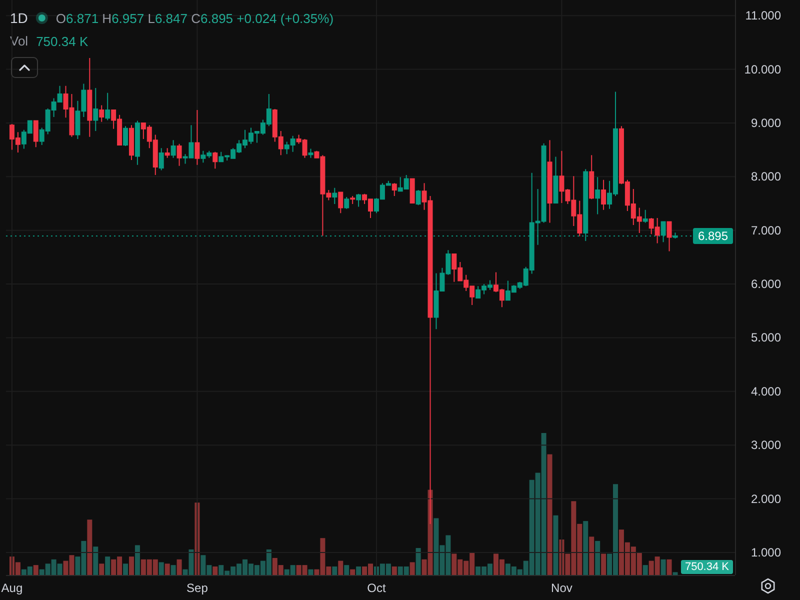 This screenshot has height=600, width=800. What do you see at coordinates (766, 337) in the screenshot?
I see `y-tick-label: 5.000` at bounding box center [766, 337].